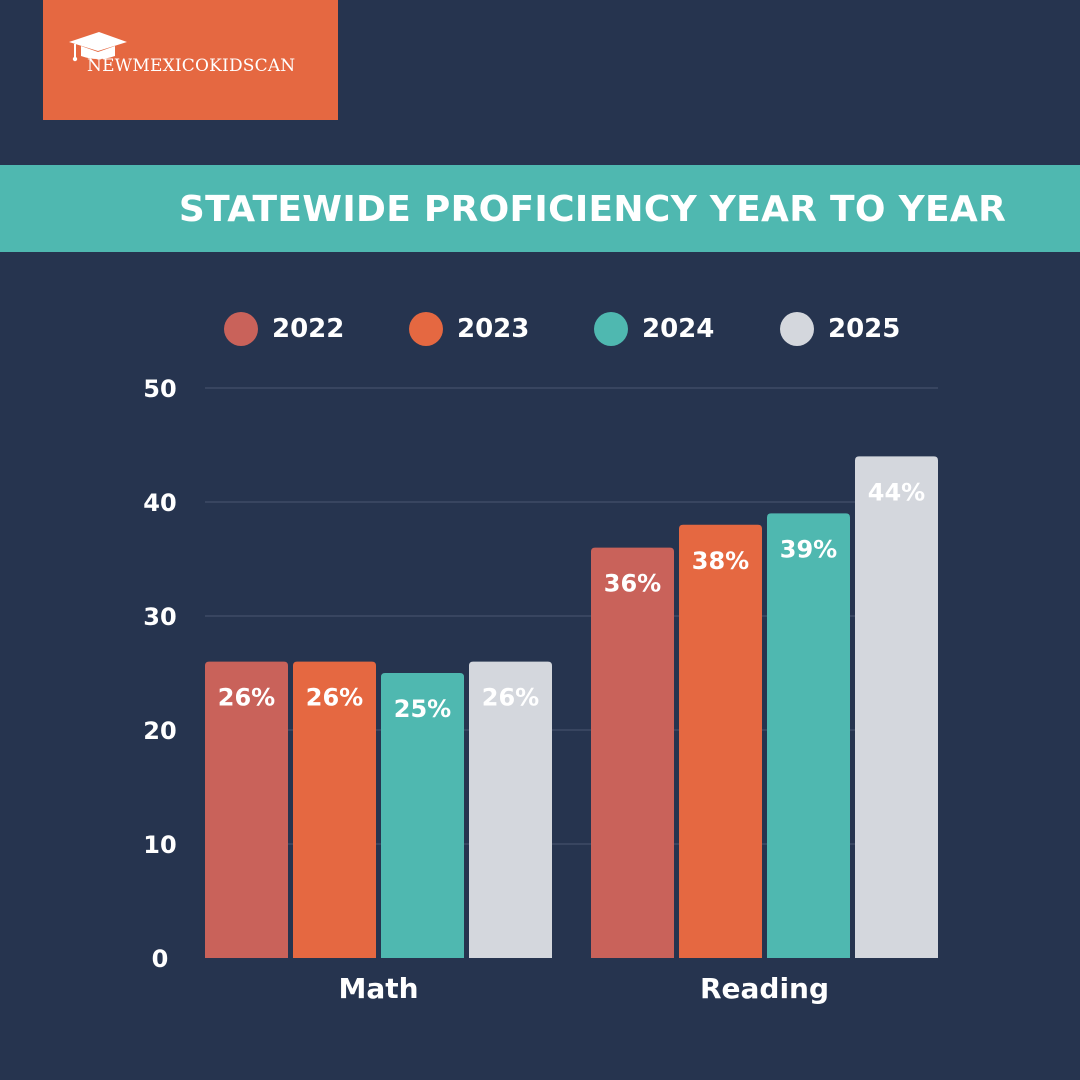  Describe the element at coordinates (808, 735) in the screenshot. I see `bar-reading-2024` at that location.